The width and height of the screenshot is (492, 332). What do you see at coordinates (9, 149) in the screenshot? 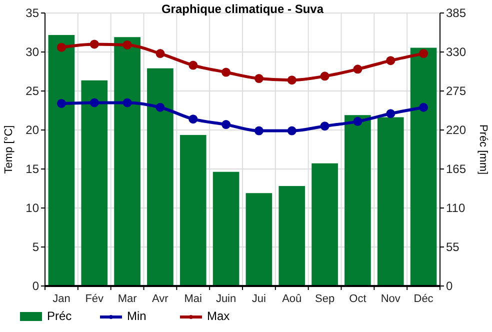
I see `y-axis-title: Temp [°C]` at bounding box center [9, 149].